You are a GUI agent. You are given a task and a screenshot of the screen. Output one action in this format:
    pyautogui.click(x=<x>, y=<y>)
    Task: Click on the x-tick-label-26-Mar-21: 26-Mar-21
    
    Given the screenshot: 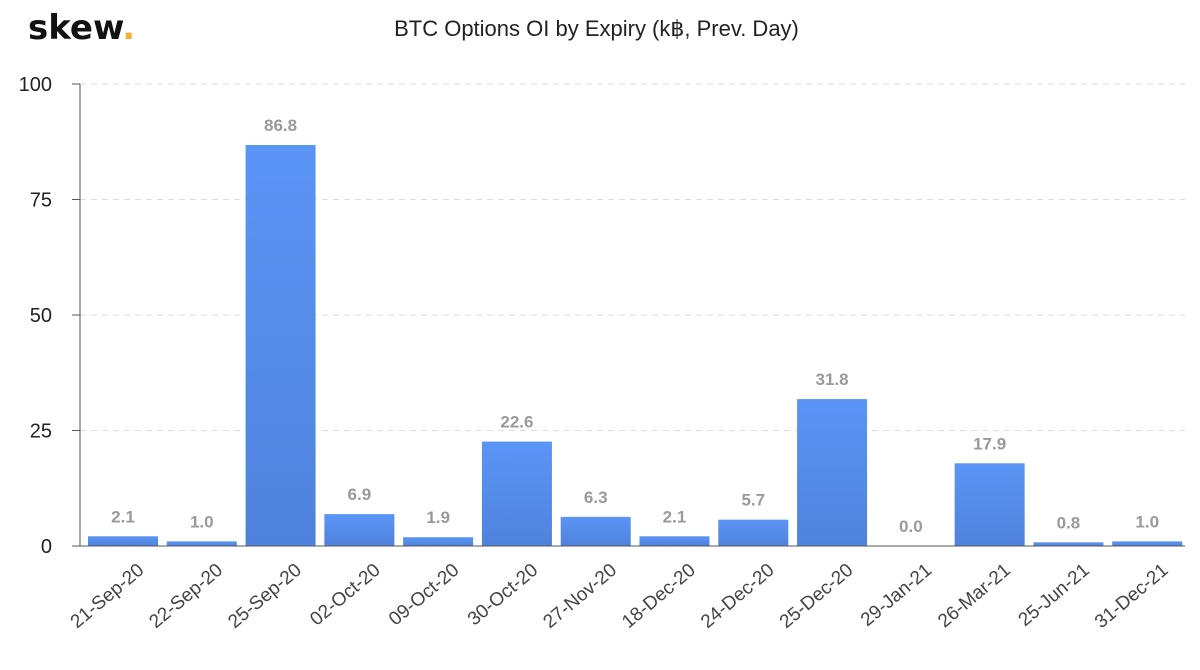 What is the action you would take?
    pyautogui.click(x=974, y=596)
    